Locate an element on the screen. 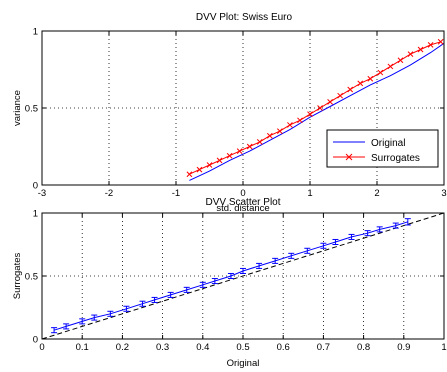 The height and width of the screenshot is (372, 447). dvv-plot-xtick-label: 0 is located at coordinates (242, 193).